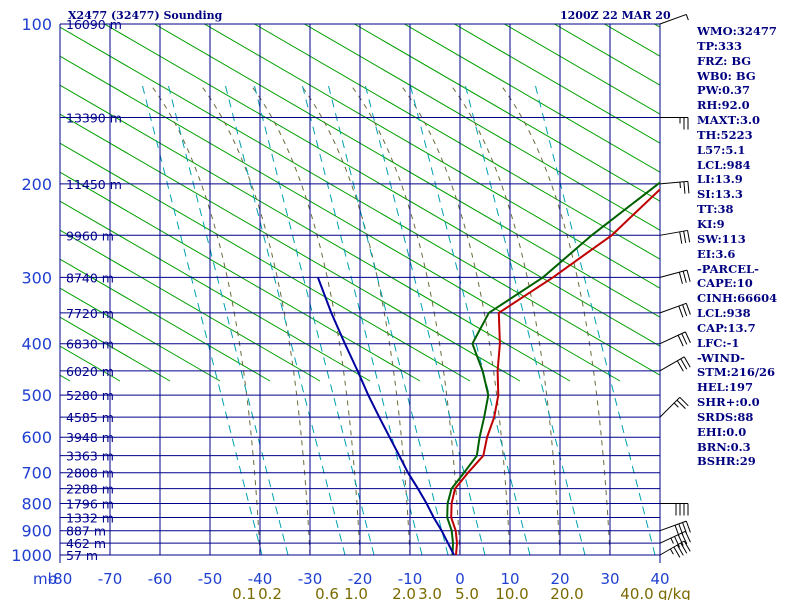 Image resolution: width=800 pixels, height=600 pixels. What do you see at coordinates (90, 313) in the screenshot?
I see `height-label: 7720 m` at bounding box center [90, 313].